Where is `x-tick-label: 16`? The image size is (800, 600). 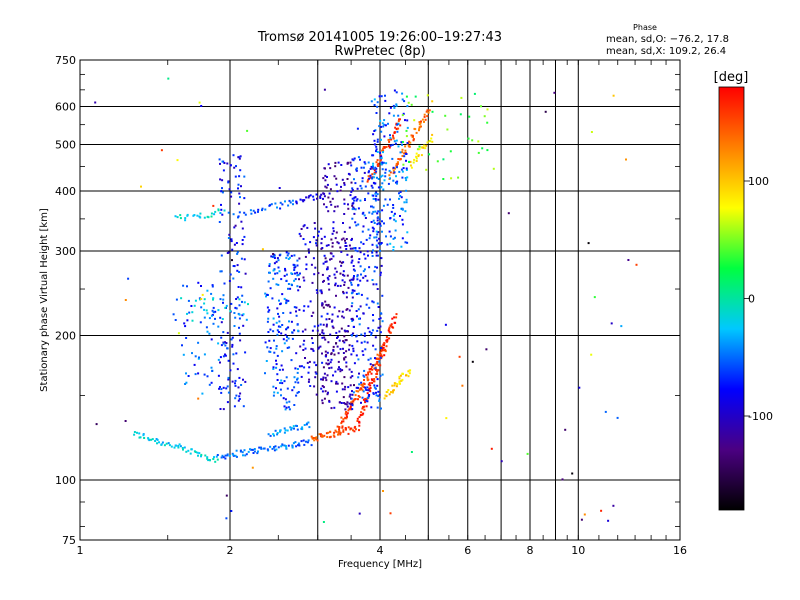
x-tick-label: 16 is located at coordinates (680, 550).